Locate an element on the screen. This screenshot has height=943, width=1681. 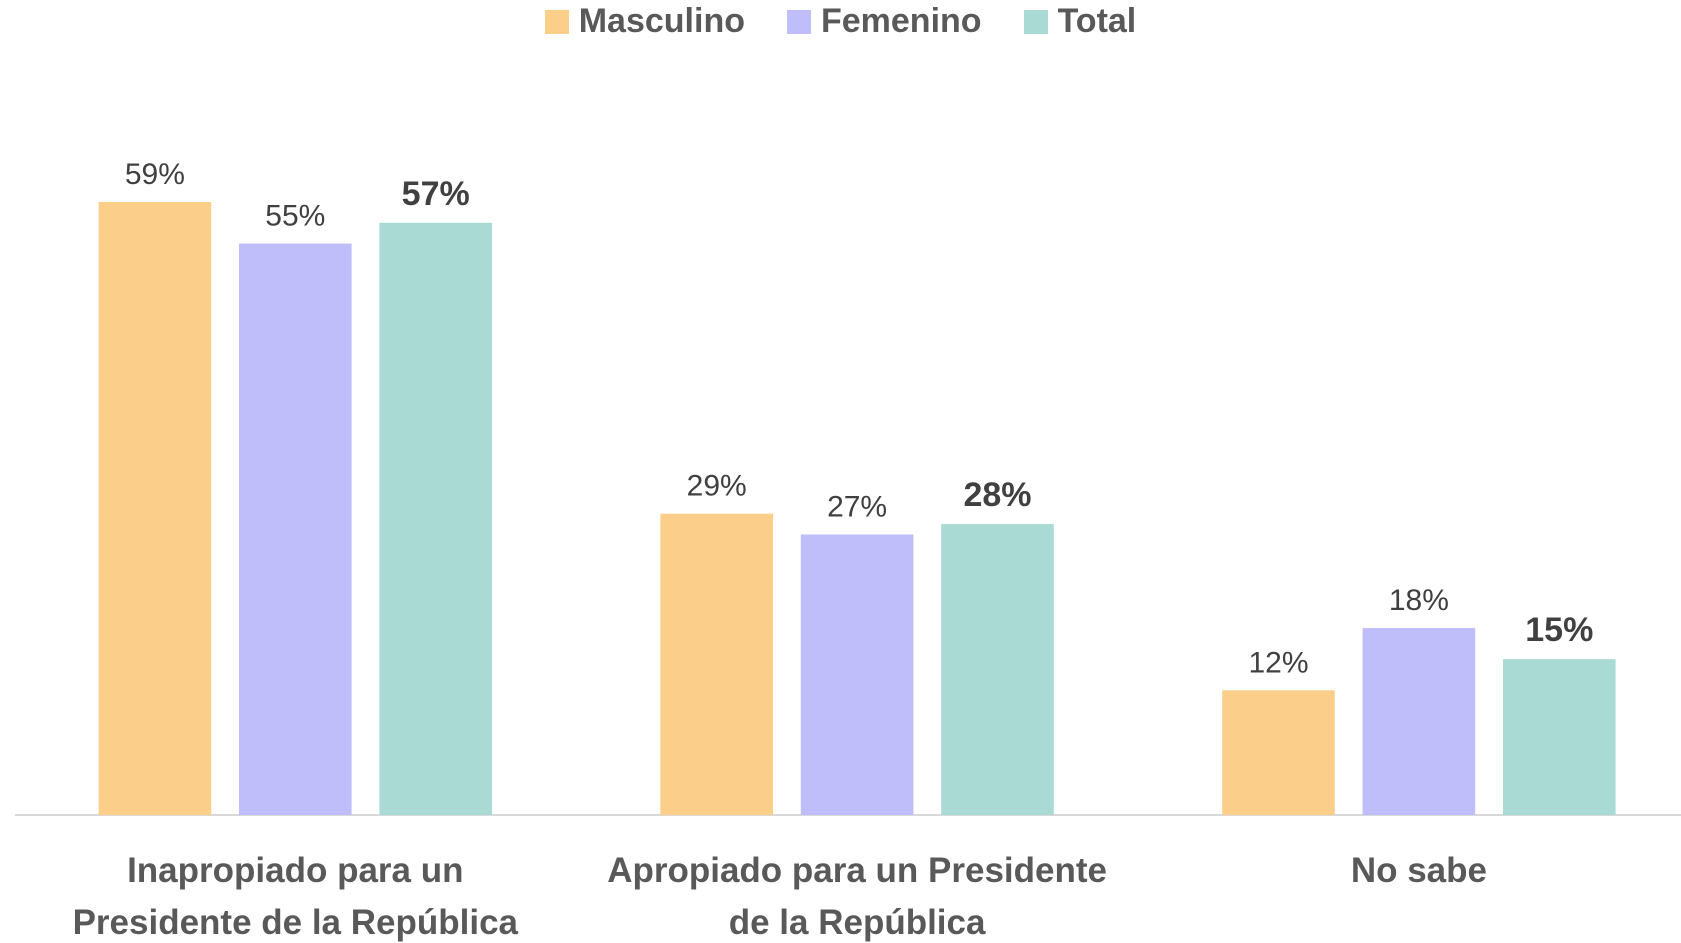
data-label: 28% is located at coordinates (997, 495).